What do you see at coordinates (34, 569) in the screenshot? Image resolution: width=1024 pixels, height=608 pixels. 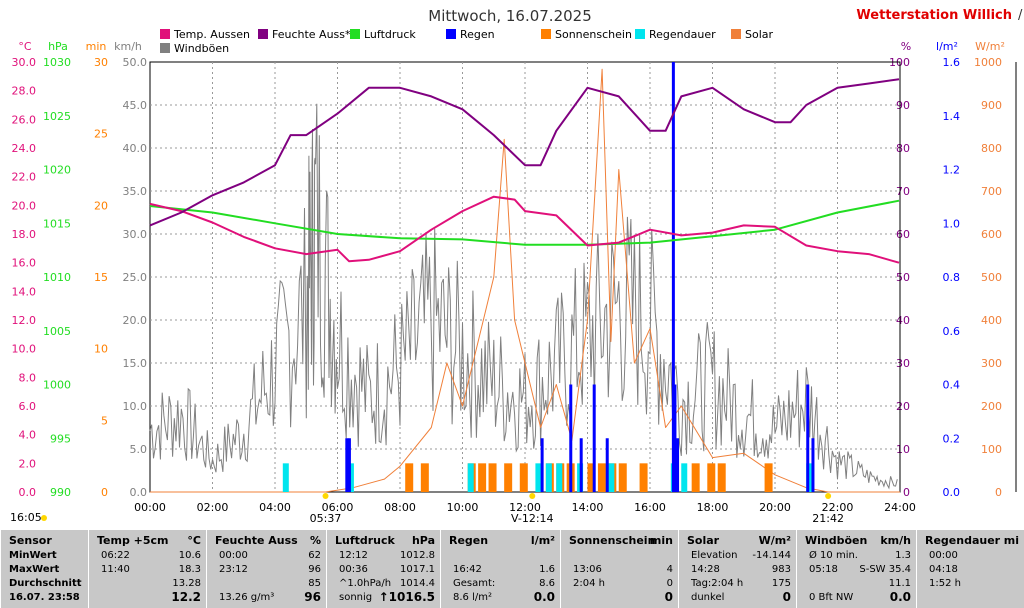 I see `table-row-label: MaxWert` at bounding box center [34, 569].